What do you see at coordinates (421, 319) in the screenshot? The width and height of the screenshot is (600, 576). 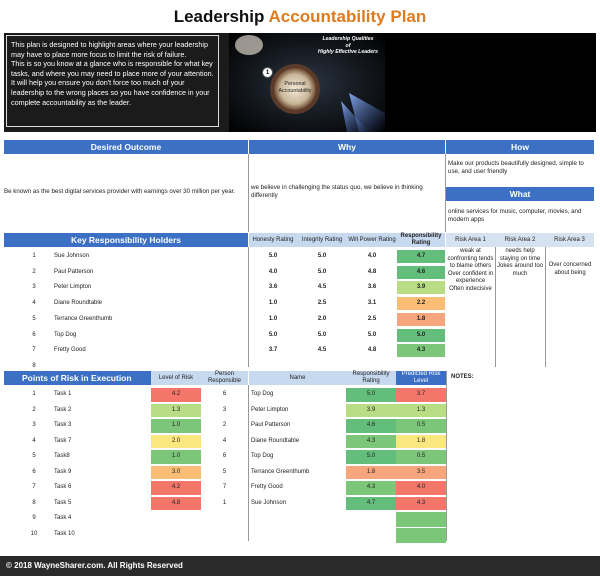 I see `responsibility-rating: 1.8` at bounding box center [421, 319].